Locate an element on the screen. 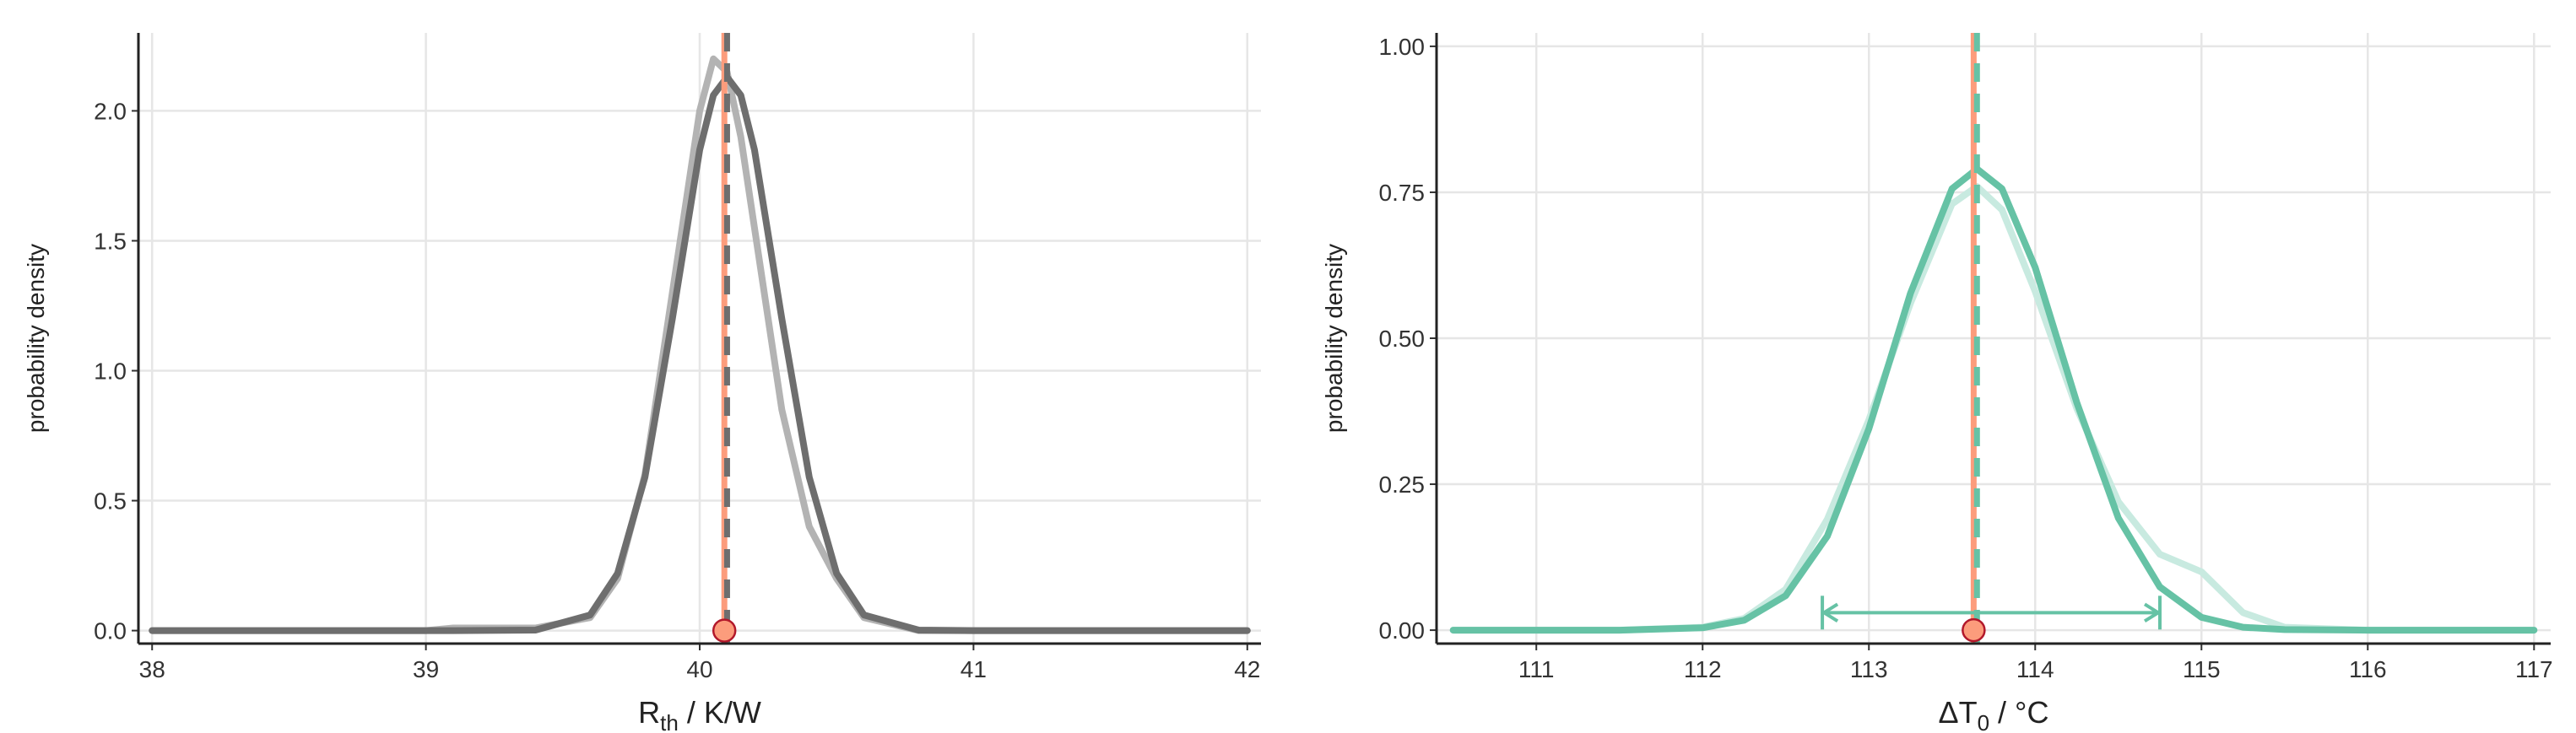 The height and width of the screenshot is (733, 2576). x-tick-label: 116 is located at coordinates (2368, 669).